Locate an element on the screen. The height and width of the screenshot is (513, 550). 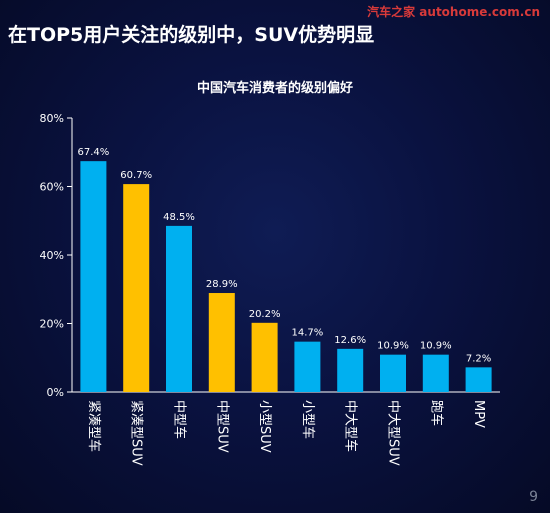
data-label: 67.4% is located at coordinates (94, 152).